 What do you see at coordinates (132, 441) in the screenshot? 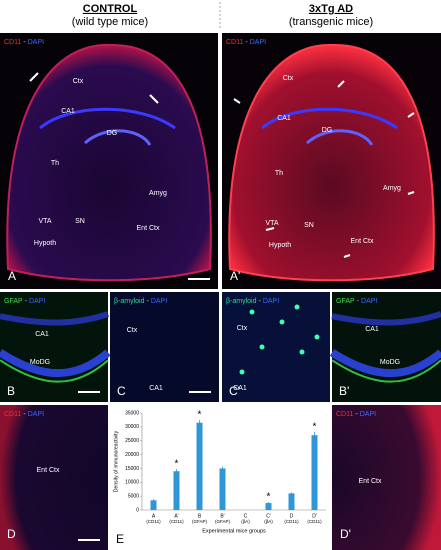
I see `y-tick-label: 25000` at bounding box center [132, 441].